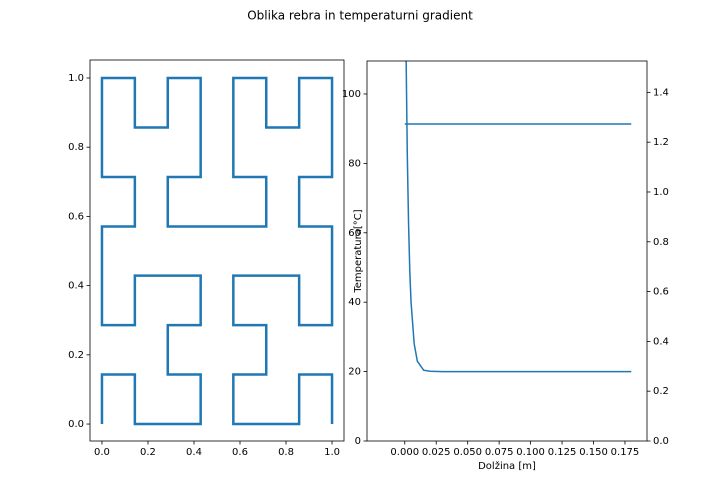 The image size is (720, 504). What do you see at coordinates (499, 452) in the screenshot?
I see `x-tick-label: 0.075` at bounding box center [499, 452].